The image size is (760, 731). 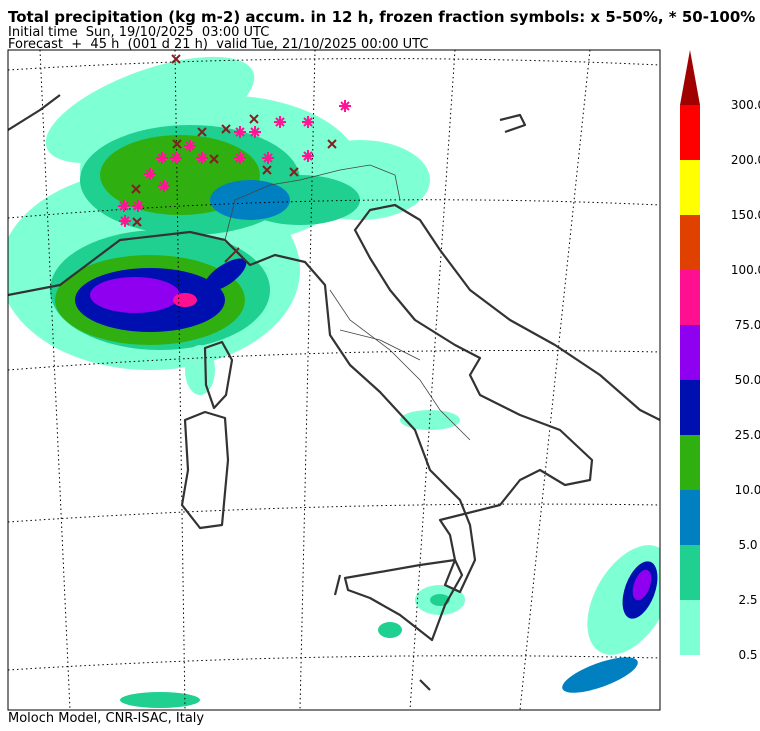 What do you see at coordinates (747, 435) in the screenshot?
I see `colorbar-label: 25.0` at bounding box center [747, 435].